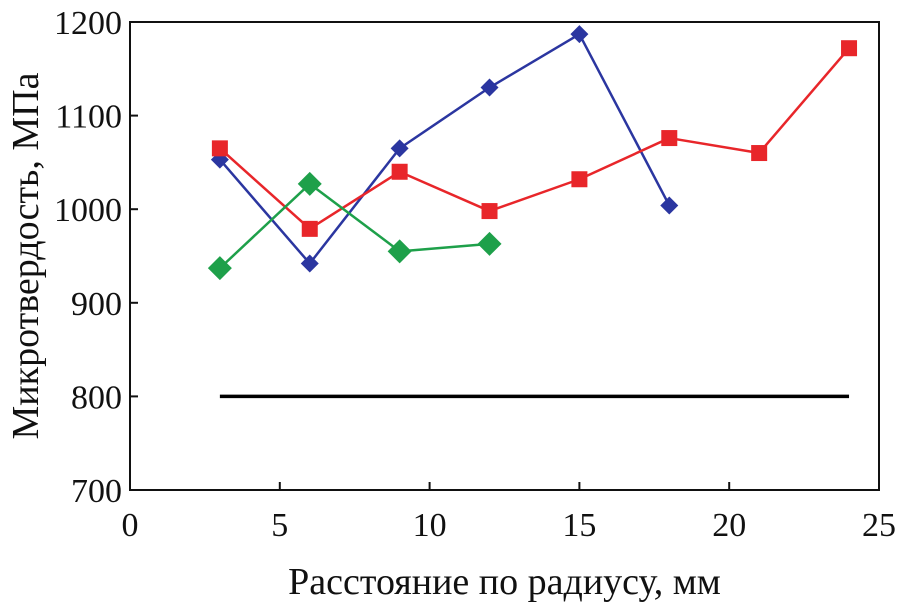  What do you see at coordinates (96, 257) in the screenshot?
I see `y-axis: 700 800 900 1000 1100 1200` at bounding box center [96, 257].